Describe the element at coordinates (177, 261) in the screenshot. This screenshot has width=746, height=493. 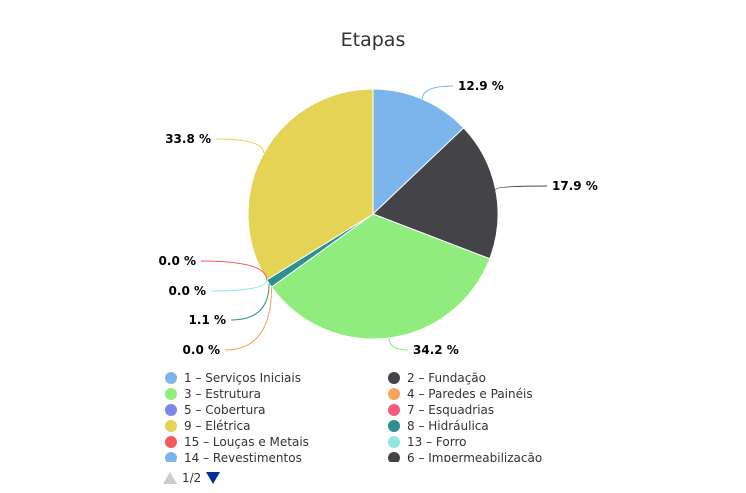
I see `data-label-15-lou-as-e-metais: 0.0 %` at that location.